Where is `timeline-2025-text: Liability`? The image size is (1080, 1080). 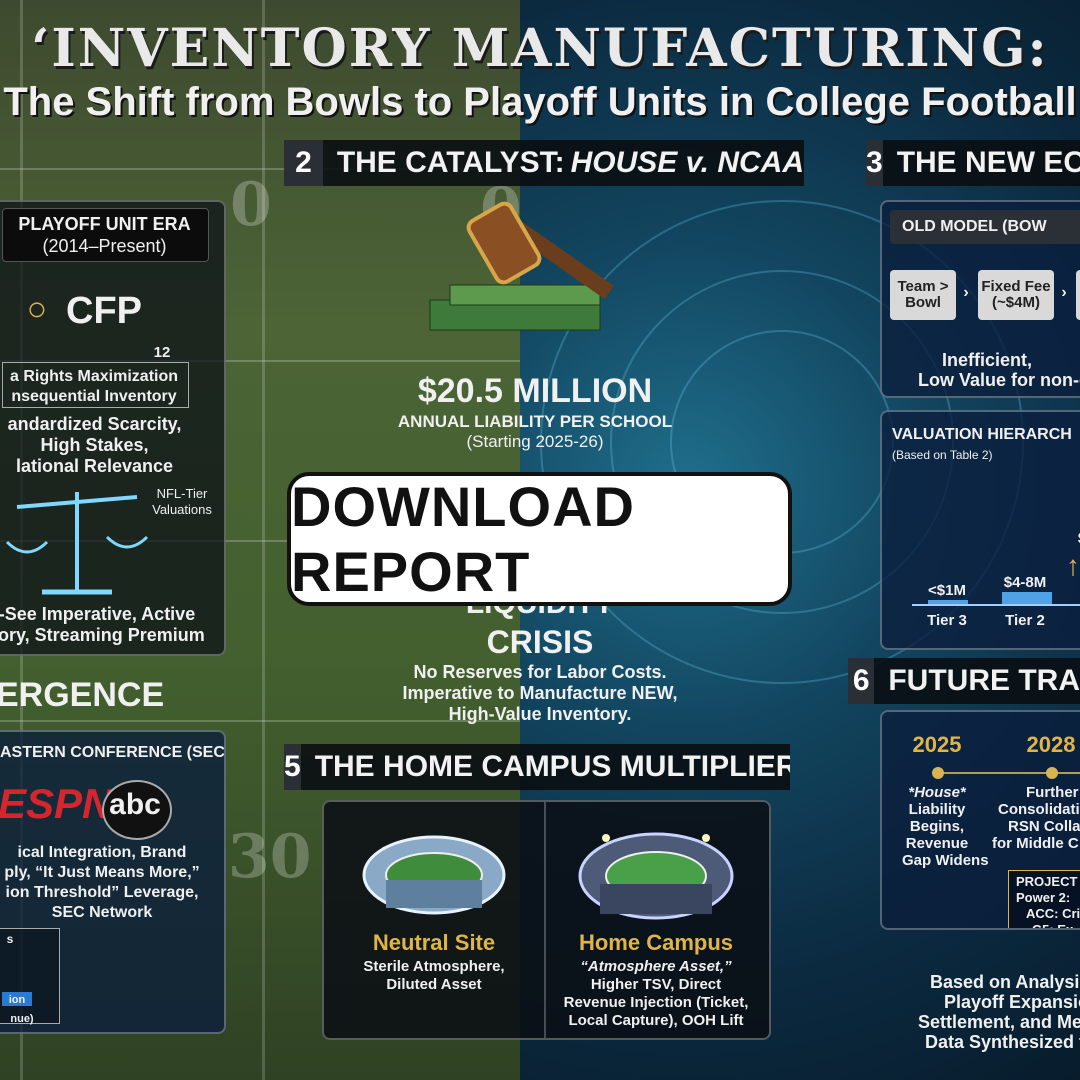
timeline-2025-text: Liability is located at coordinates (937, 809).